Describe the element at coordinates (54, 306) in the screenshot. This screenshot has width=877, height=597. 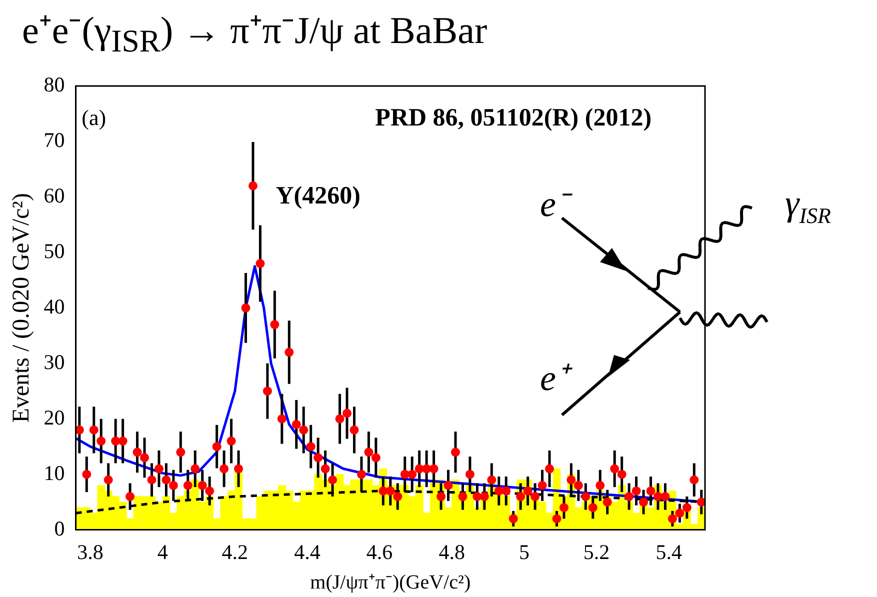
I see `y-tick-label: 40` at that location.